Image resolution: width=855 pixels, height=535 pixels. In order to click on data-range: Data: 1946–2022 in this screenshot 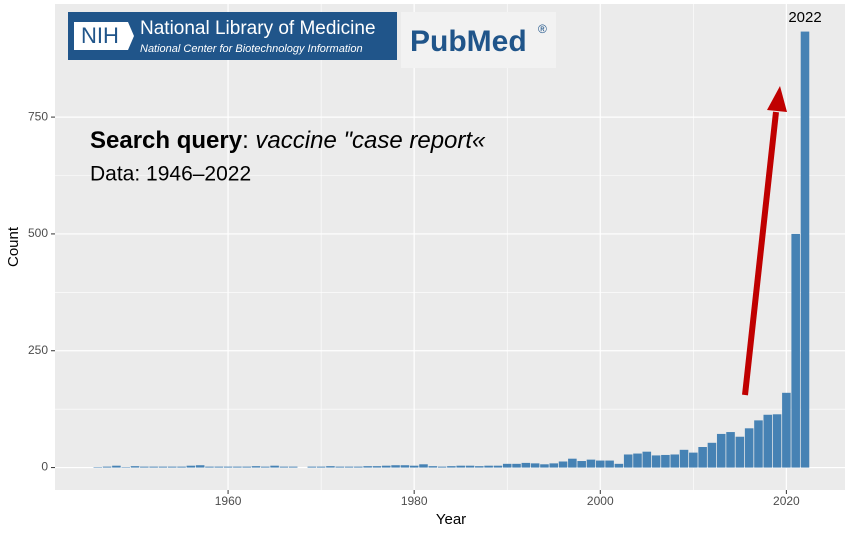, I will do `click(170, 174)`.